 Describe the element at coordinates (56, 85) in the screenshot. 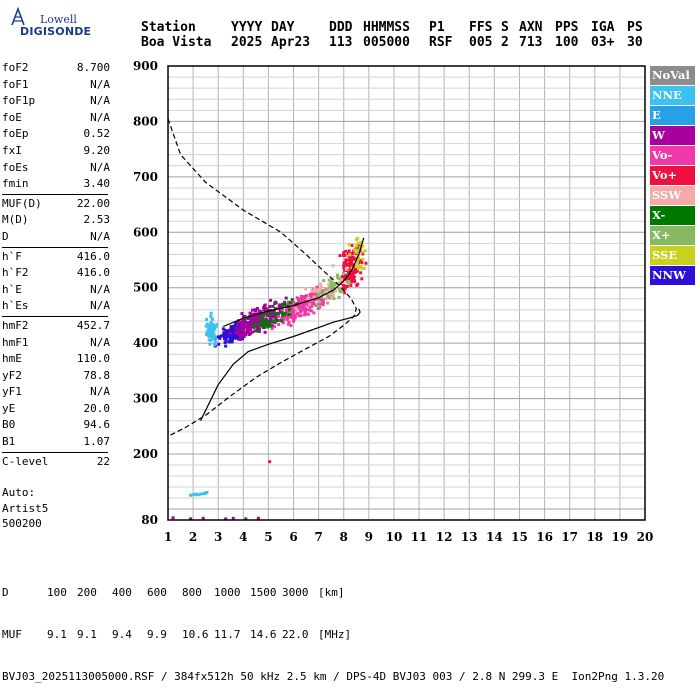

I see `param-row: foF1 N/A` at that location.